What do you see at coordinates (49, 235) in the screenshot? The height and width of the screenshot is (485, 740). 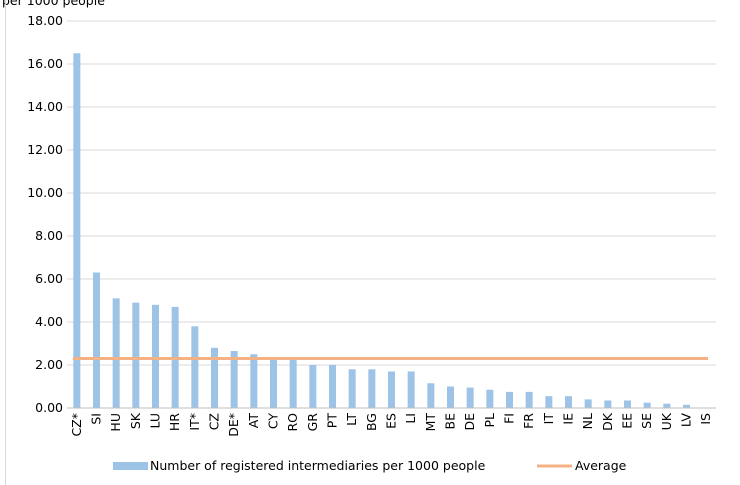 I see `y-tick-label: 8.00` at bounding box center [49, 235].